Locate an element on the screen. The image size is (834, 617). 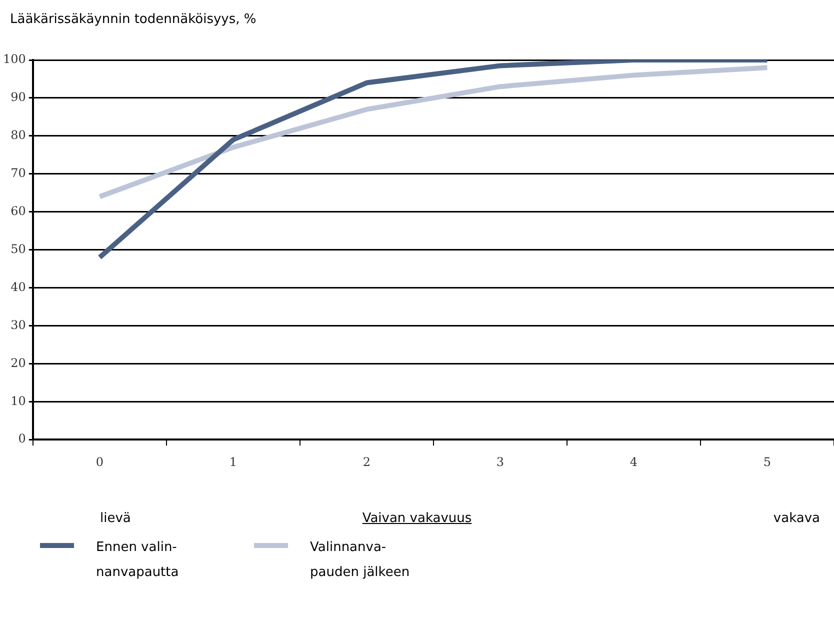
y-tick-label: 60 is located at coordinates (18, 211).